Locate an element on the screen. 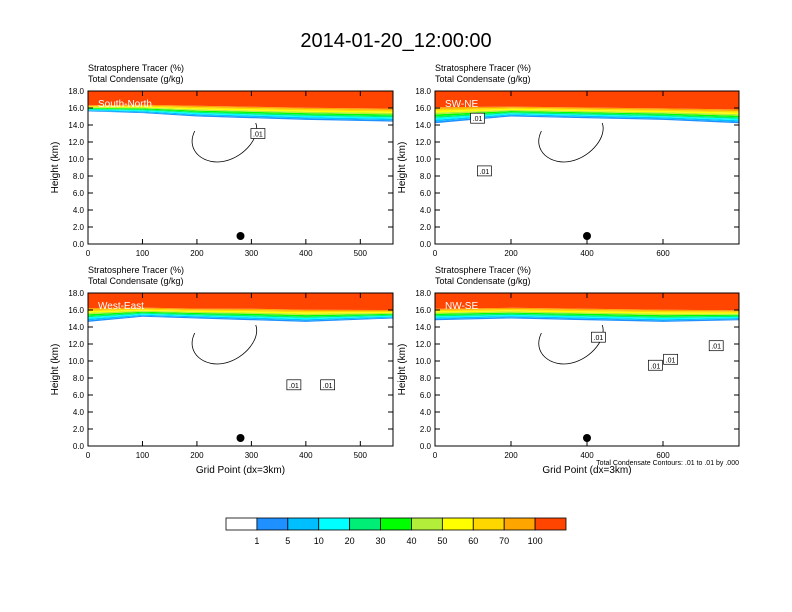 Image resolution: width=792 pixels, height=612 pixels. y-tick-label: 4.0 is located at coordinates (79, 210).